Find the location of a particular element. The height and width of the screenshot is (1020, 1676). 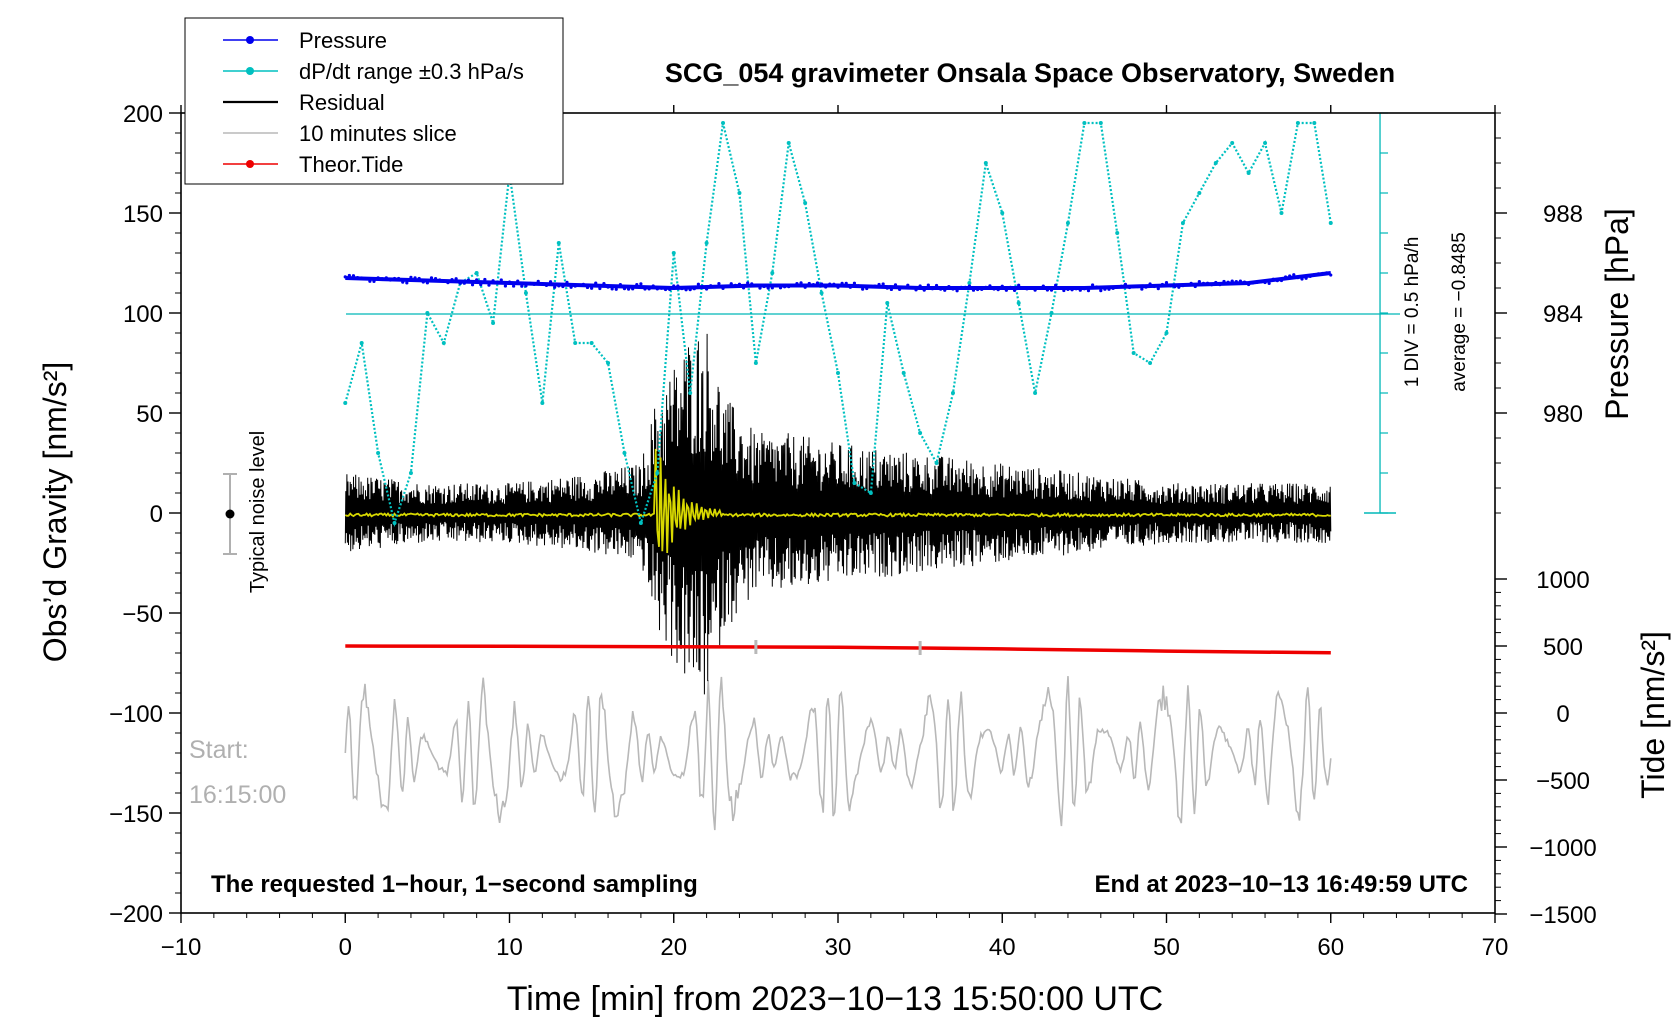

y-tick-label: 100 is located at coordinates (143, 314).